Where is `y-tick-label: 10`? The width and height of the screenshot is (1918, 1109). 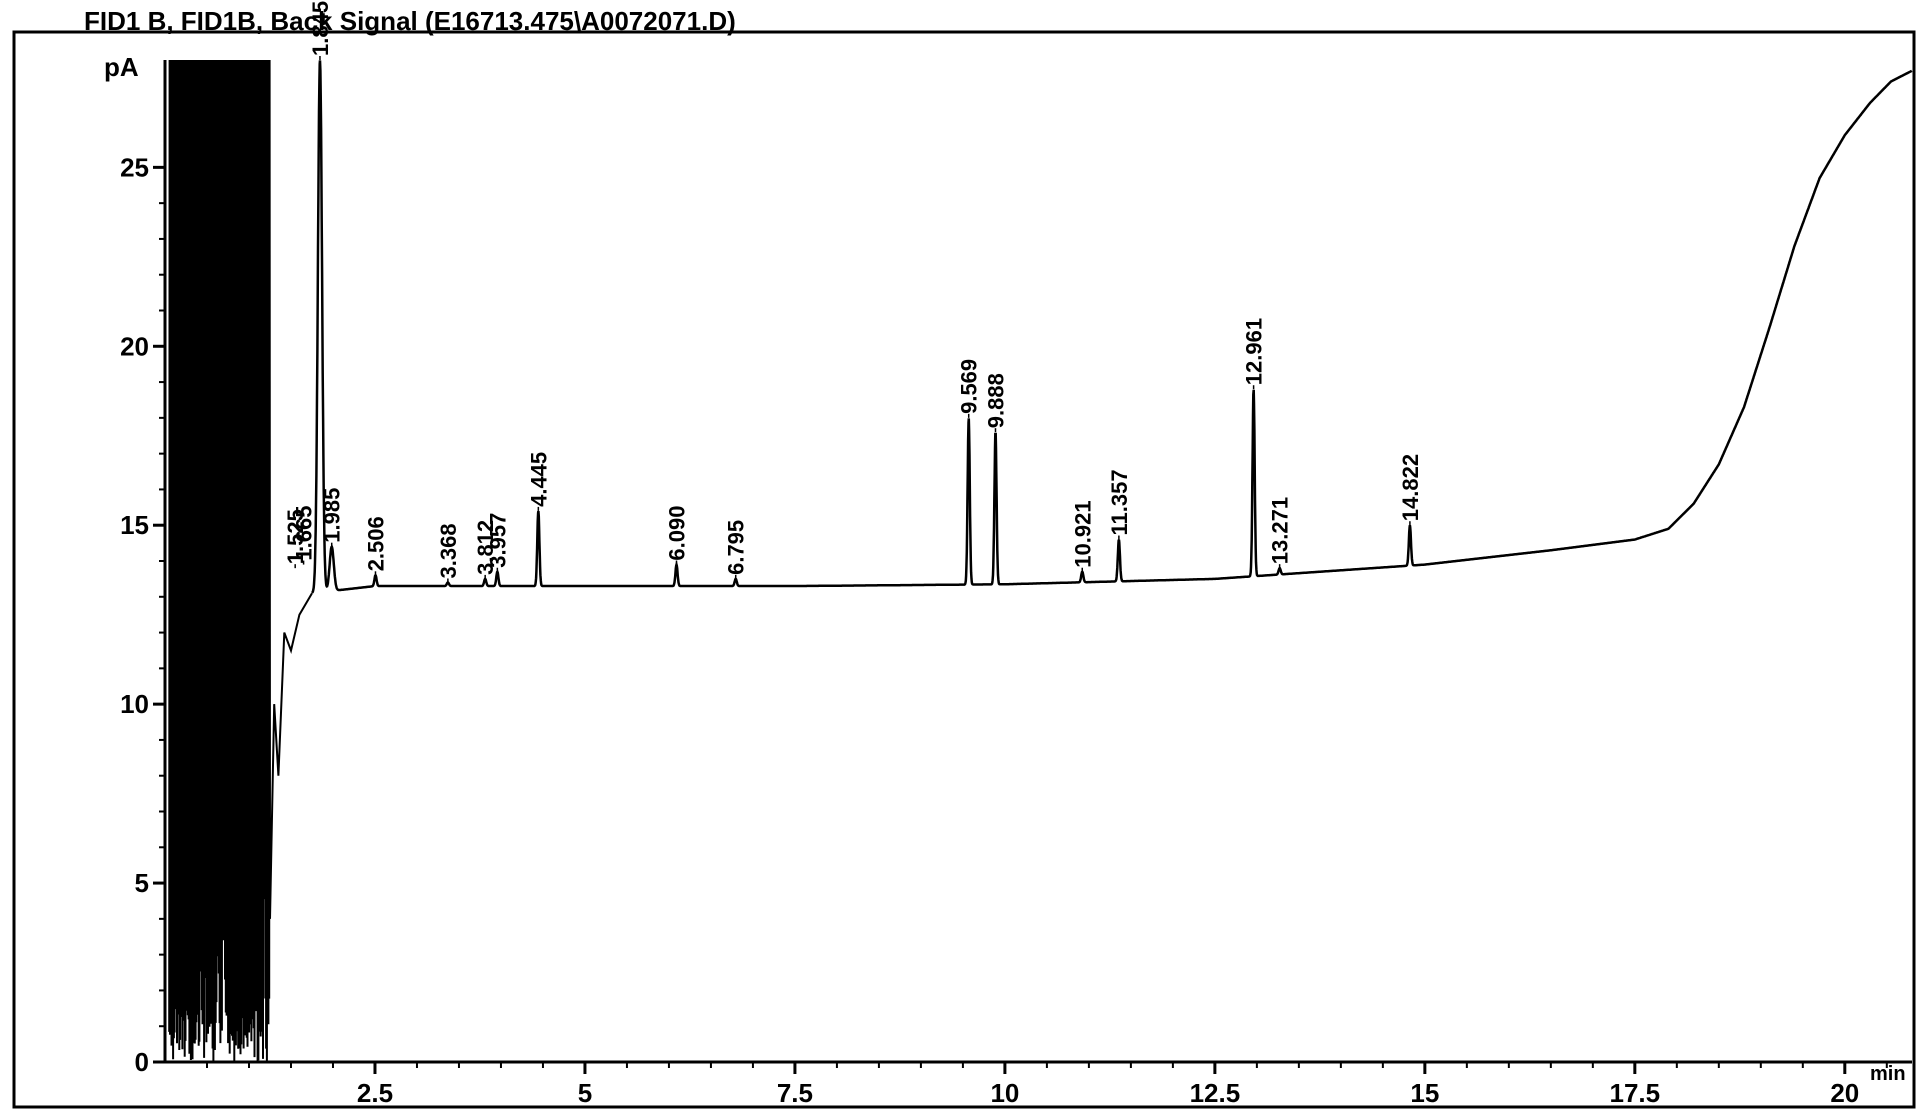
y-tick-label: 10 is located at coordinates (134, 704).